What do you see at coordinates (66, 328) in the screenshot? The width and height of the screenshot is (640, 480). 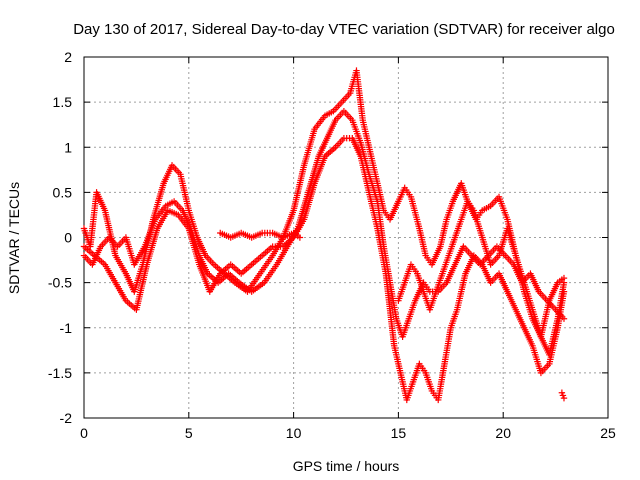 I see `y-tick-label: -1` at bounding box center [66, 328].